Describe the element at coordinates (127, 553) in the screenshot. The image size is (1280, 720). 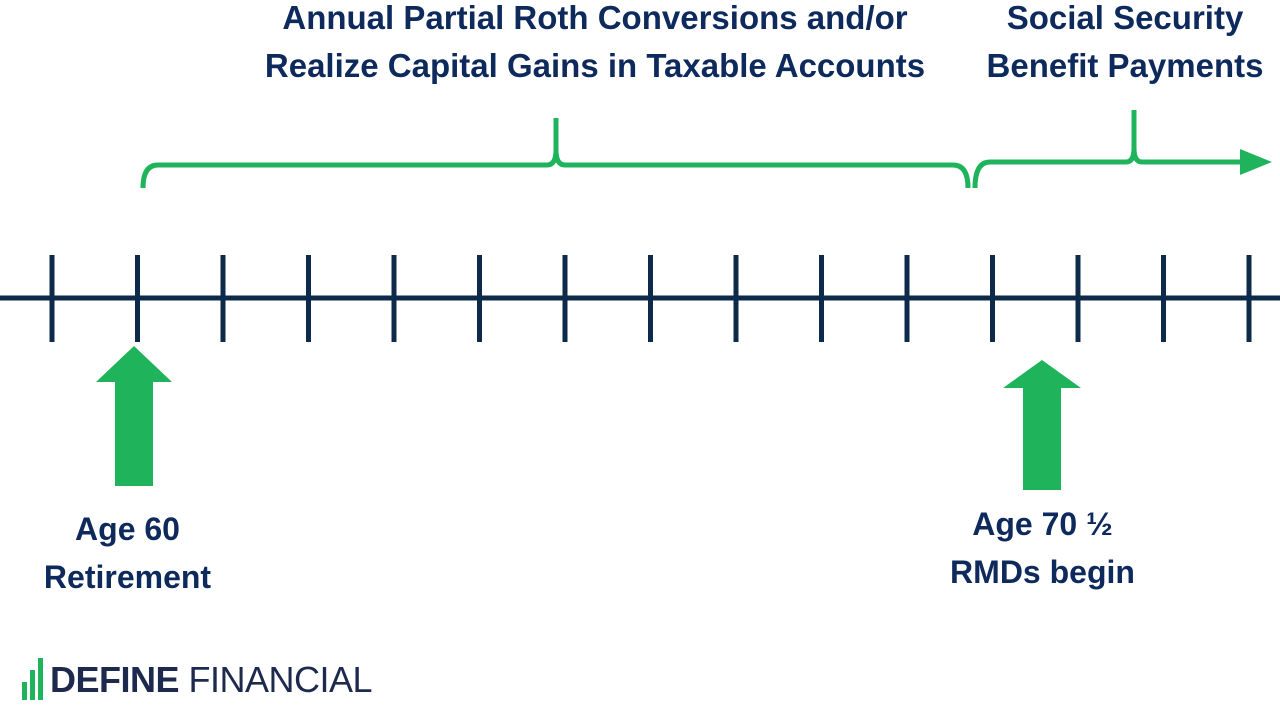
I see `retirement-label: Age 60 Retirement` at that location.